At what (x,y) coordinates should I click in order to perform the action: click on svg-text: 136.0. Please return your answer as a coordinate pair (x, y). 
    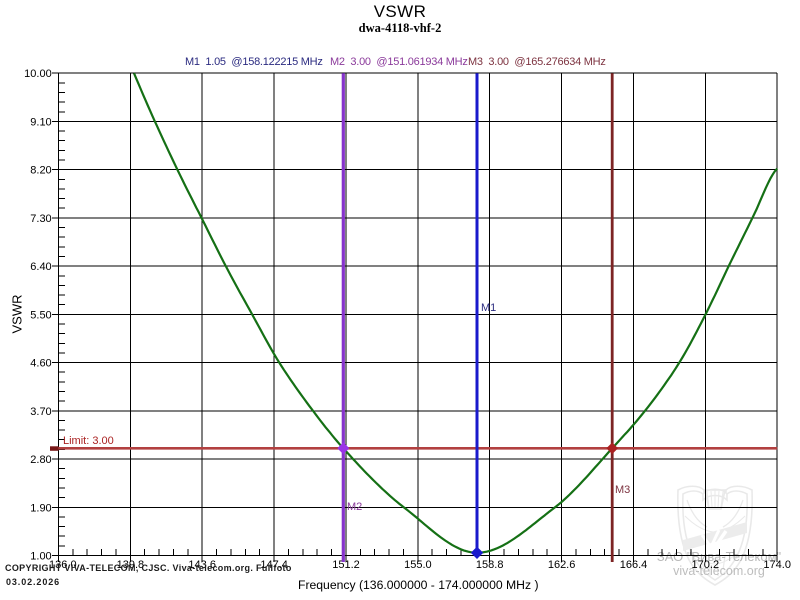
    Looking at the image, I should click on (63, 565).